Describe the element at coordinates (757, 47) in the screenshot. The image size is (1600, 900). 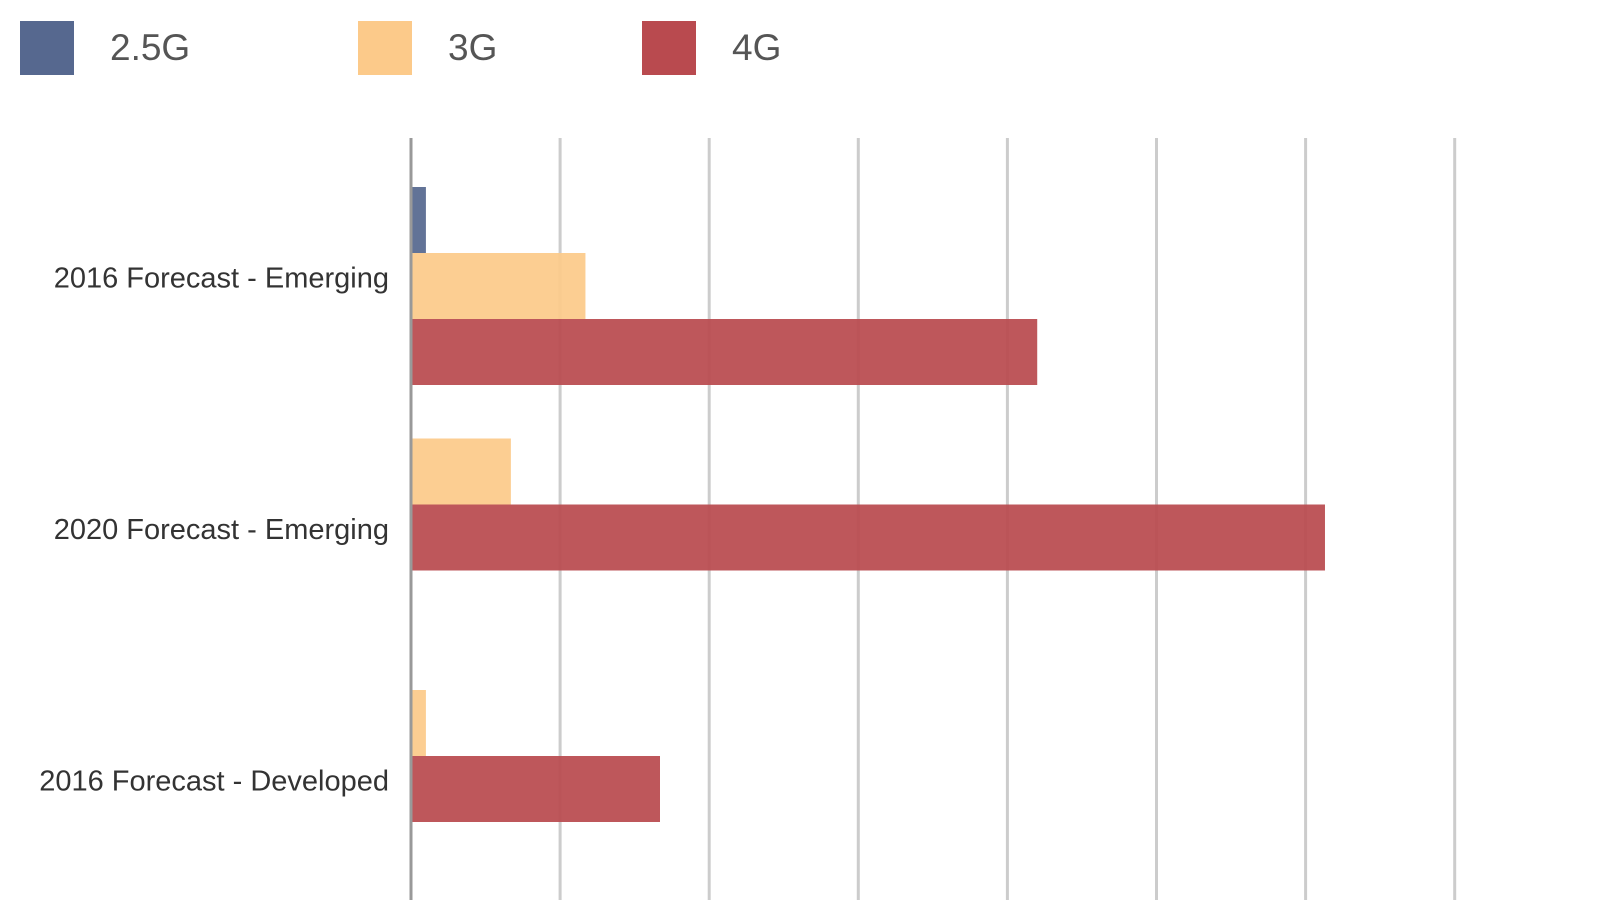
I see `legend-label-4g: 4G` at that location.